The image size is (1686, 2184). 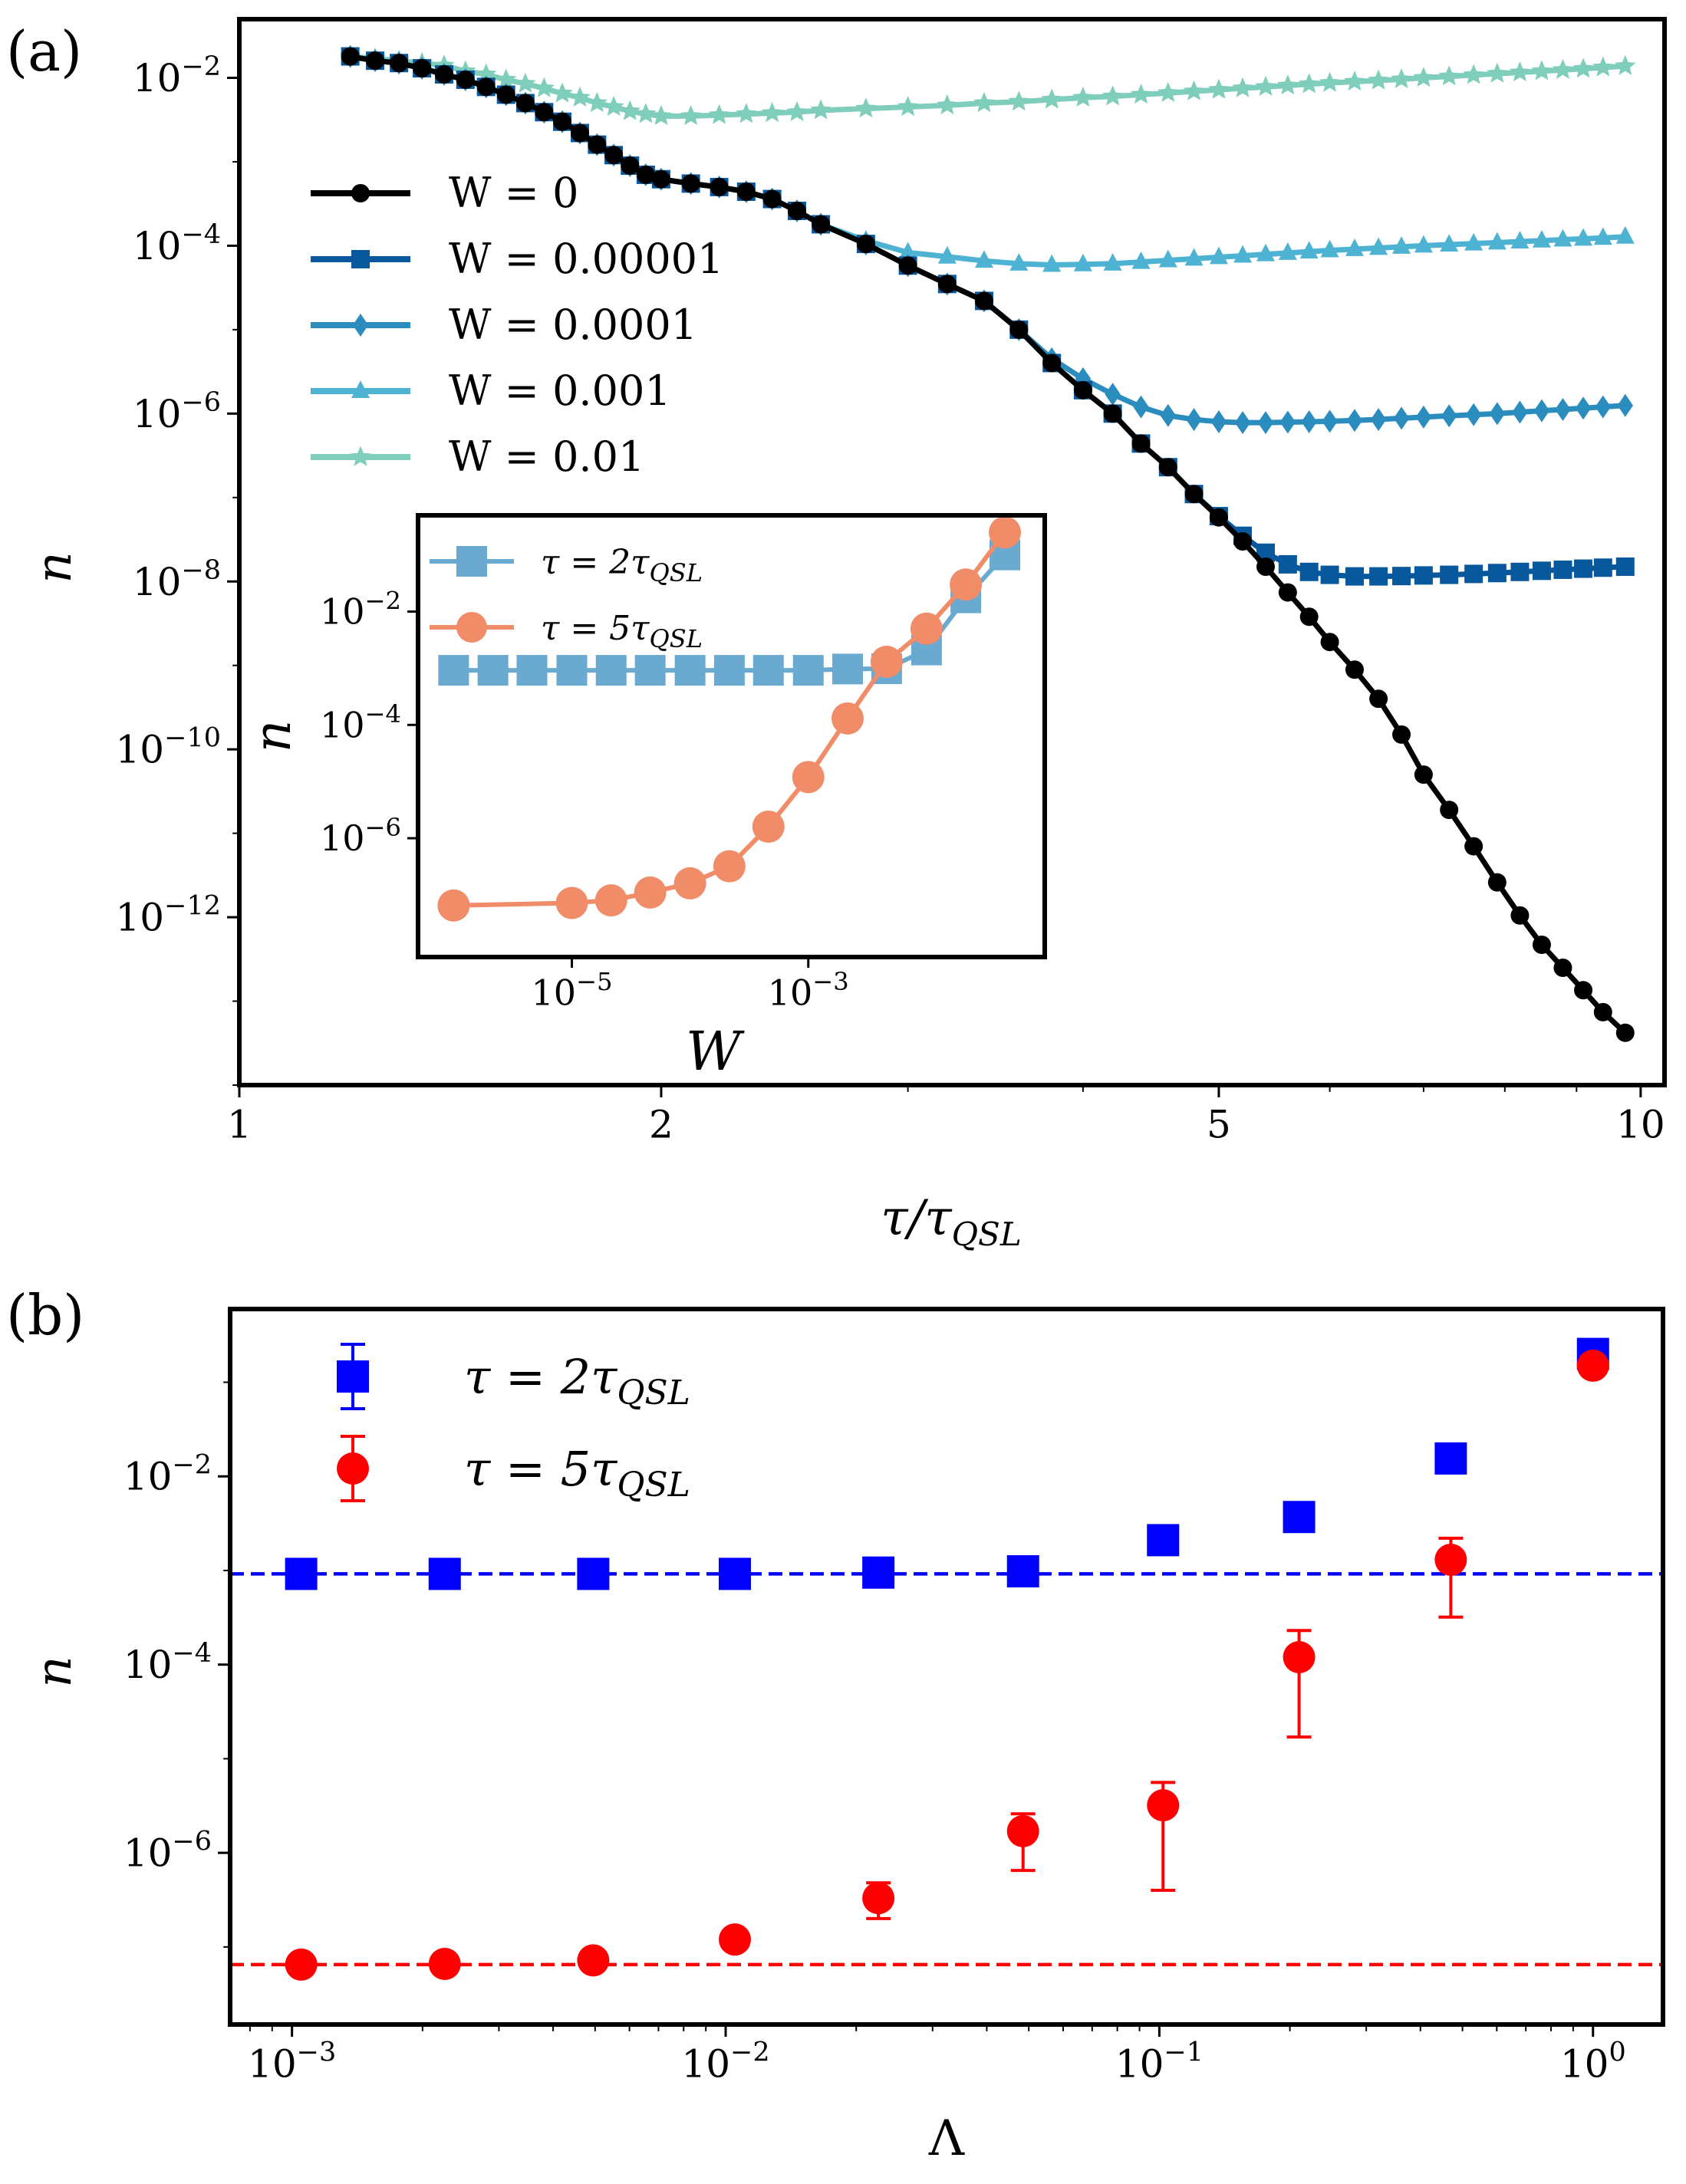 I want to click on panel-a-inset-background, so click(x=731, y=736).